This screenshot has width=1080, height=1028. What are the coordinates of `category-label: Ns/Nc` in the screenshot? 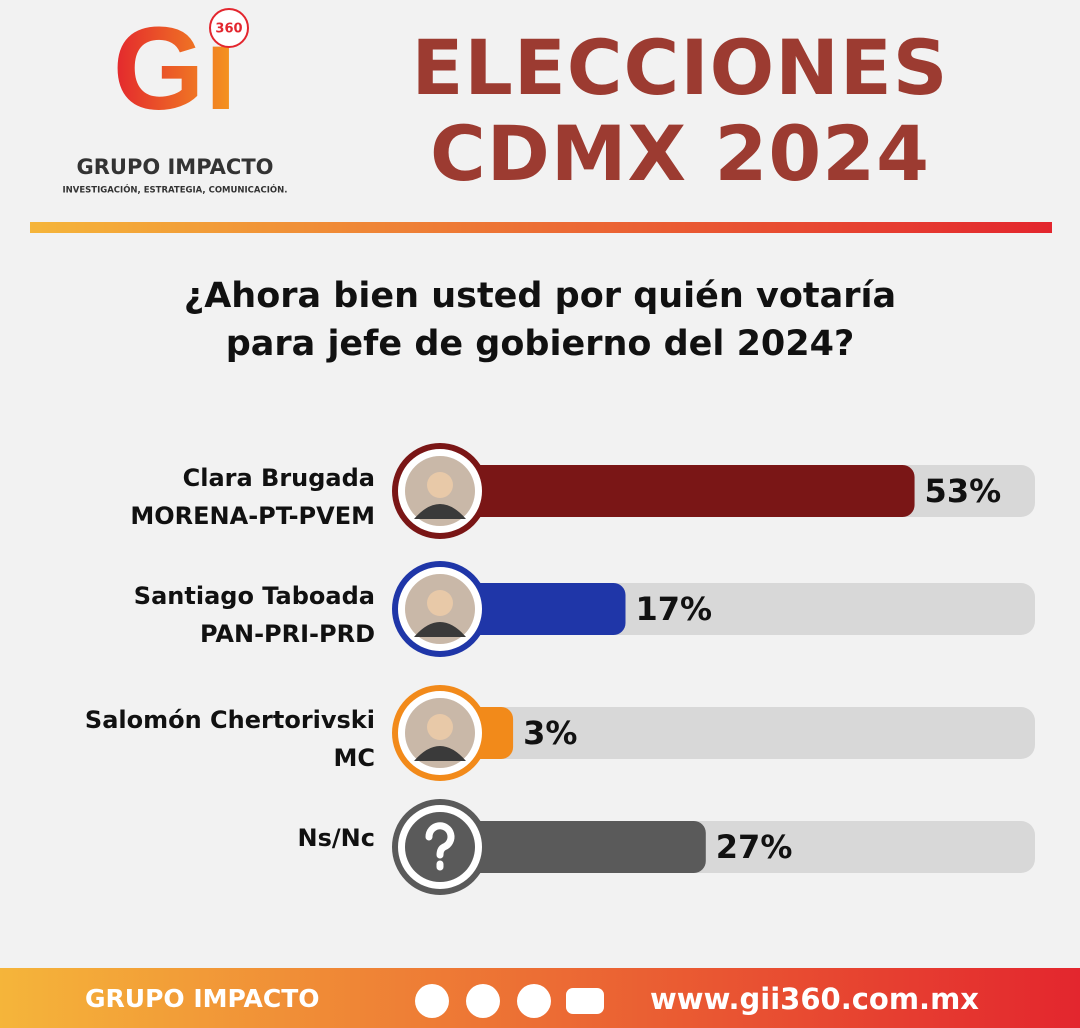 It's located at (336, 838).